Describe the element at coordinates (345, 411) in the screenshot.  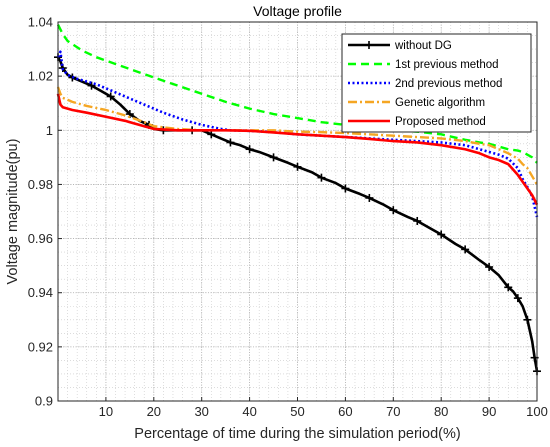
I see `x-tick-label: 60` at that location.